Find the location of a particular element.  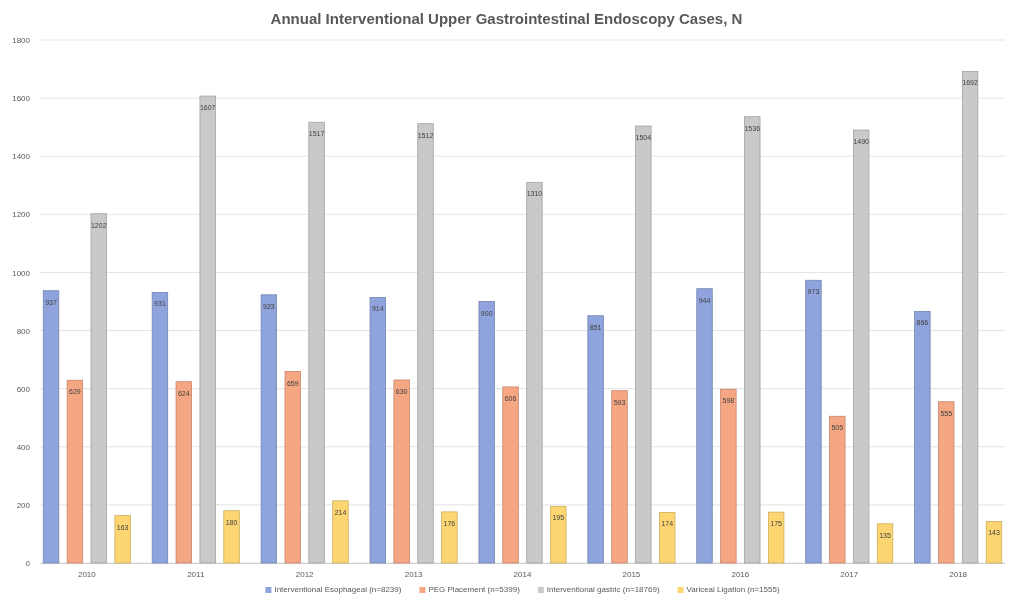

x-tick-label: 2012 is located at coordinates (305, 574).